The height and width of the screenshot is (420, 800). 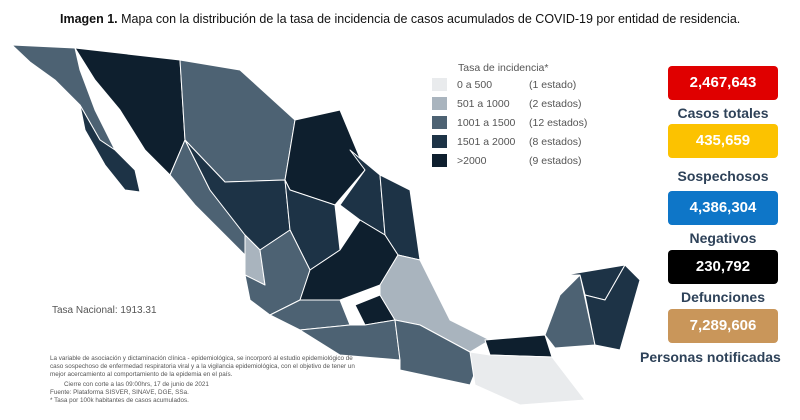 What do you see at coordinates (310, 315) in the screenshot?
I see `state-michoacan` at bounding box center [310, 315].